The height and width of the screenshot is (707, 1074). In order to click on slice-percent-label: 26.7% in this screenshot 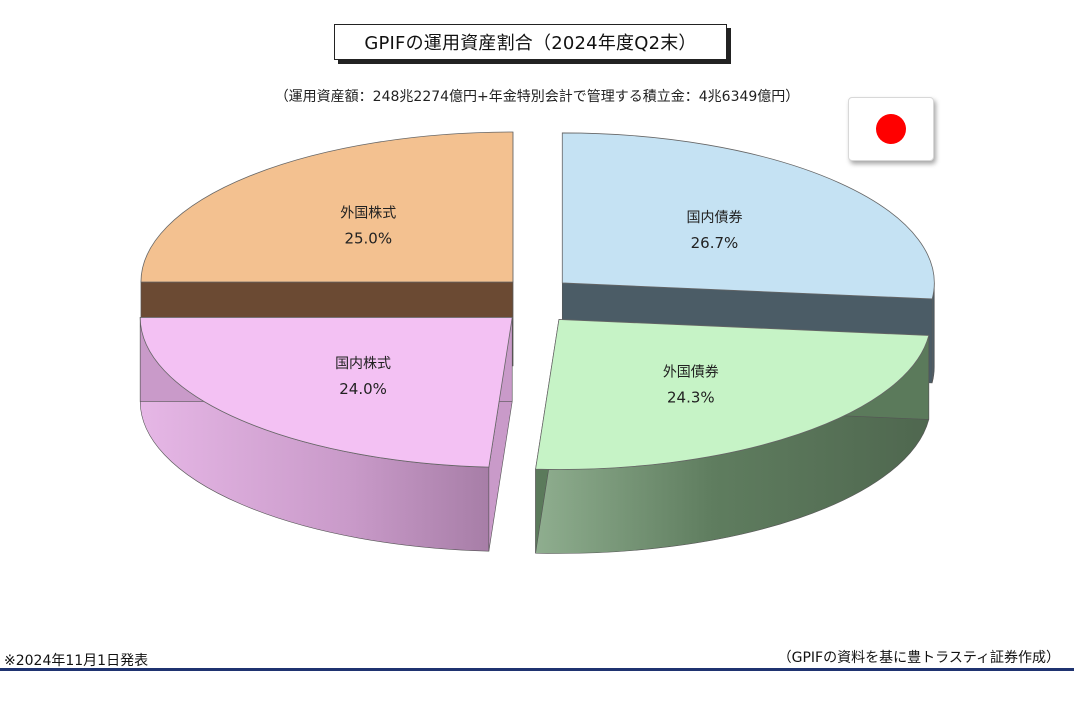, I will do `click(715, 243)`.